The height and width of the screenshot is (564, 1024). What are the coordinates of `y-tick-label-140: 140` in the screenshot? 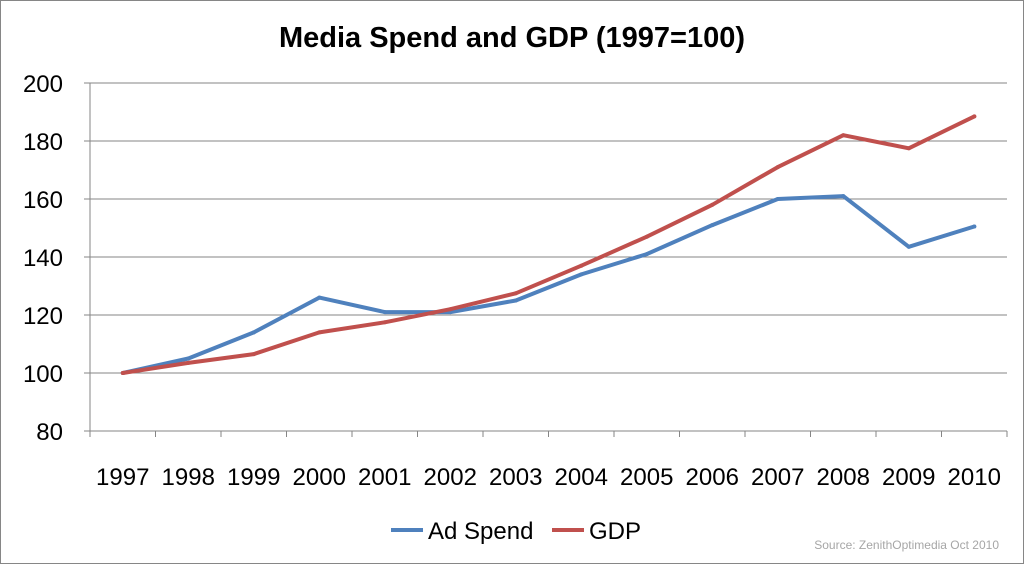 It's located at (43, 258).